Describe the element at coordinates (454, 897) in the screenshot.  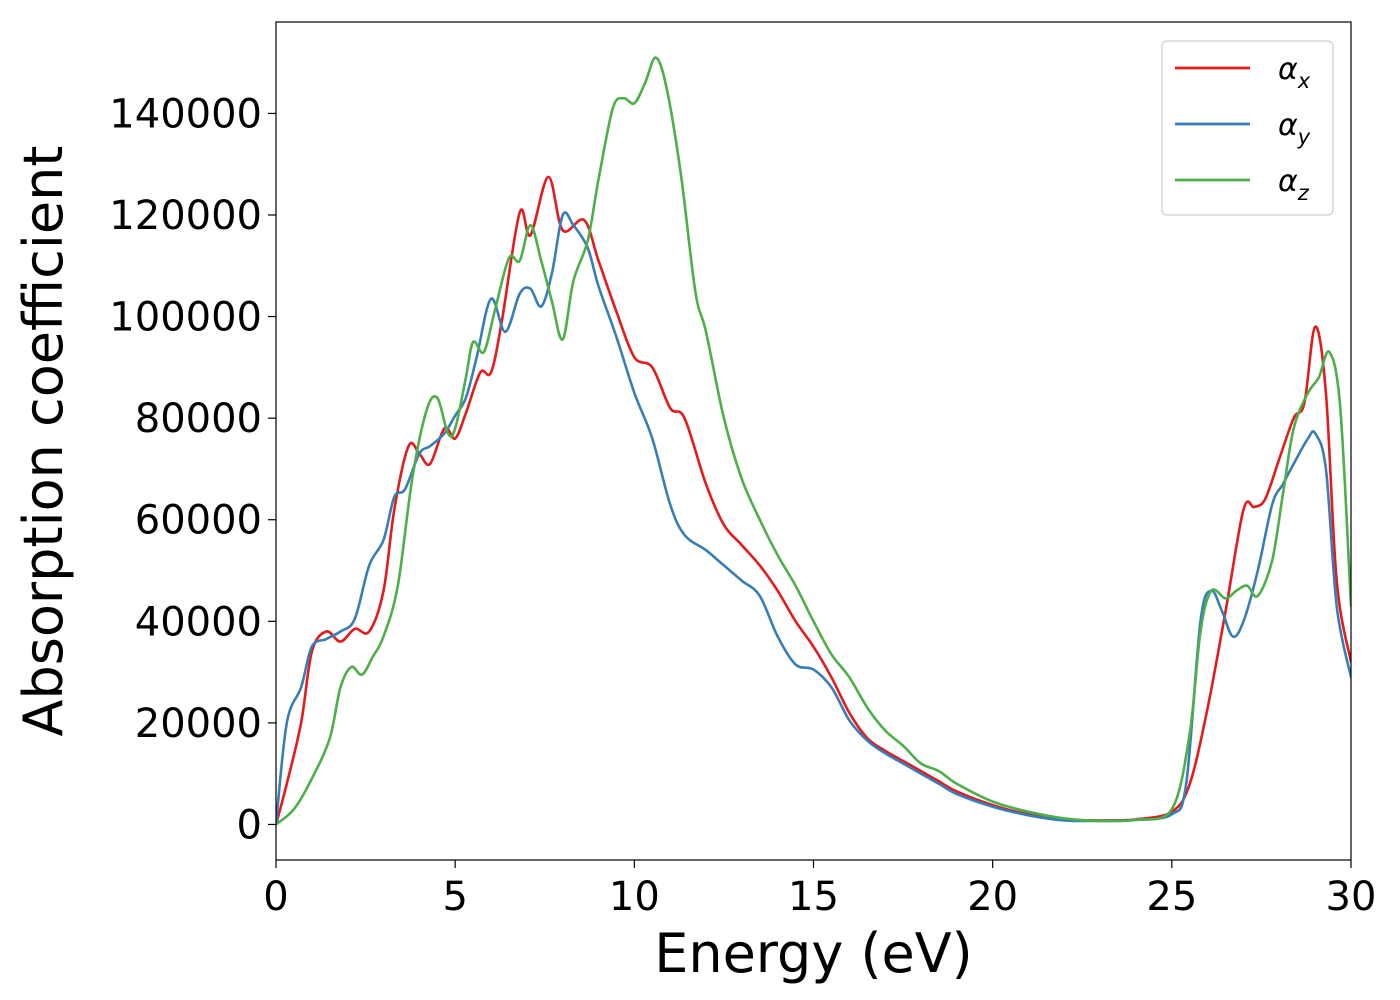
I see `x-tick-label: 5` at that location.